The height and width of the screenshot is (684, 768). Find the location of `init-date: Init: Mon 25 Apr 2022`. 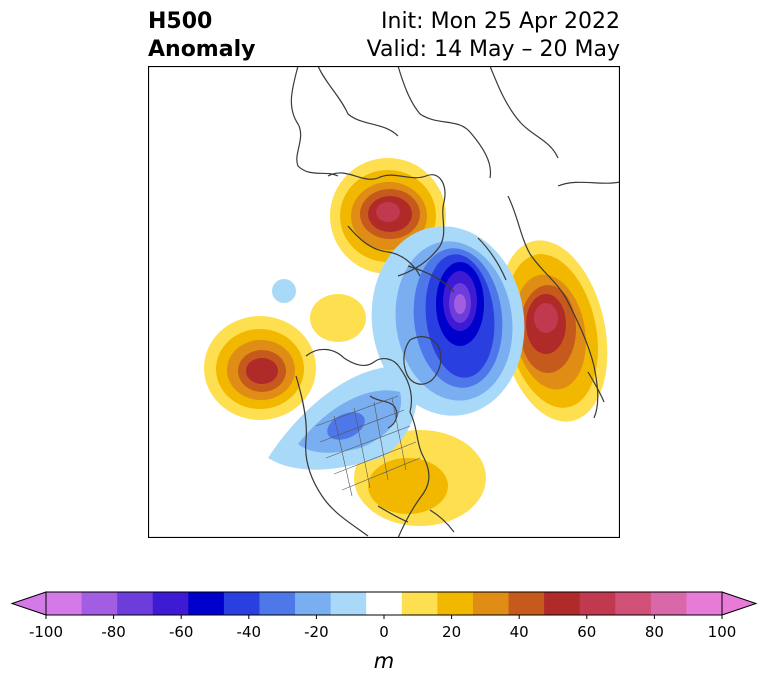

init-date: Init: Mon 25 Apr 2022 is located at coordinates (500, 21).